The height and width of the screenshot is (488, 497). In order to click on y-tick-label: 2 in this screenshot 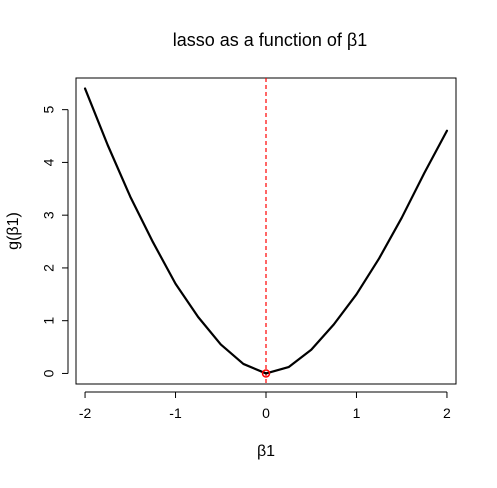, I will do `click(49, 268)`.